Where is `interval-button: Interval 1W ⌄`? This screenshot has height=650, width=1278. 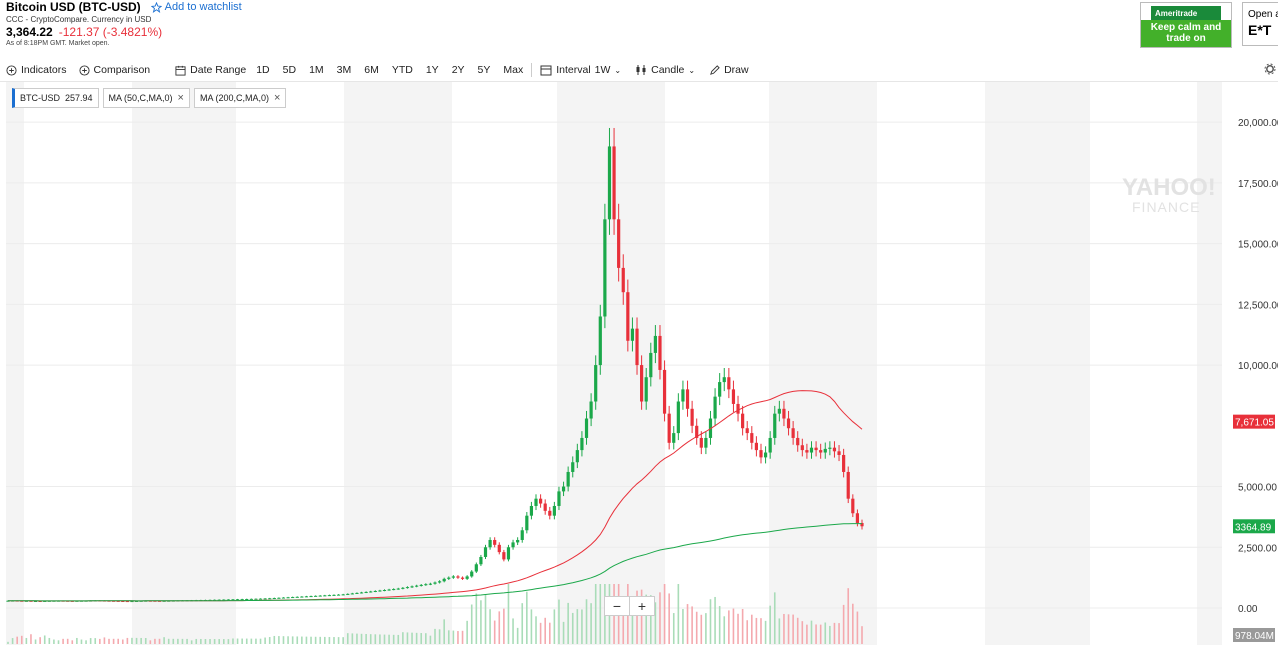
interval-button: Interval 1W ⌄ is located at coordinates (580, 70).